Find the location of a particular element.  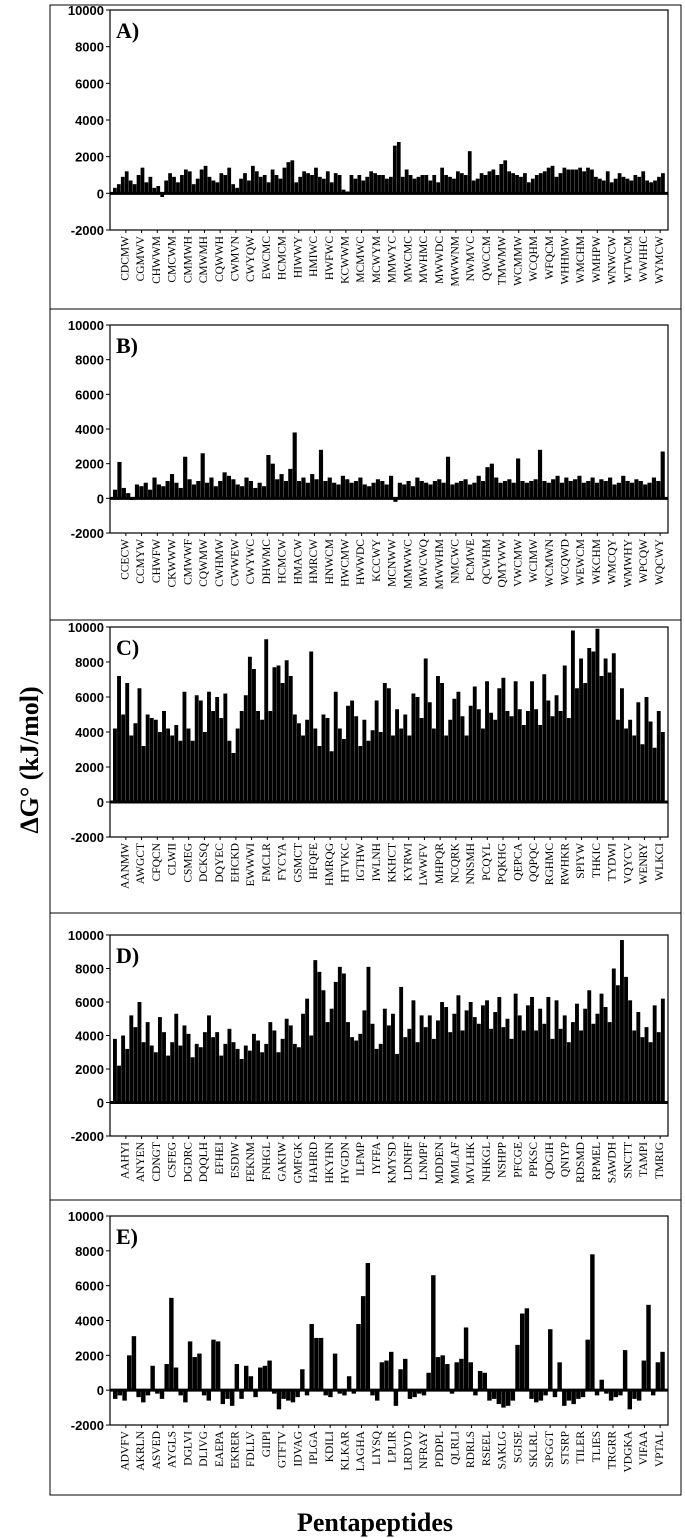

x-tick-label: WTWCM is located at coordinates (628, 259).